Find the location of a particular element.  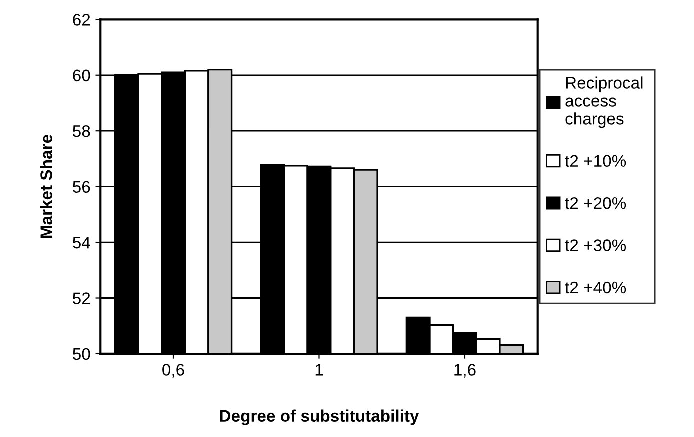

y-tick-label: 52 is located at coordinates (81, 298).